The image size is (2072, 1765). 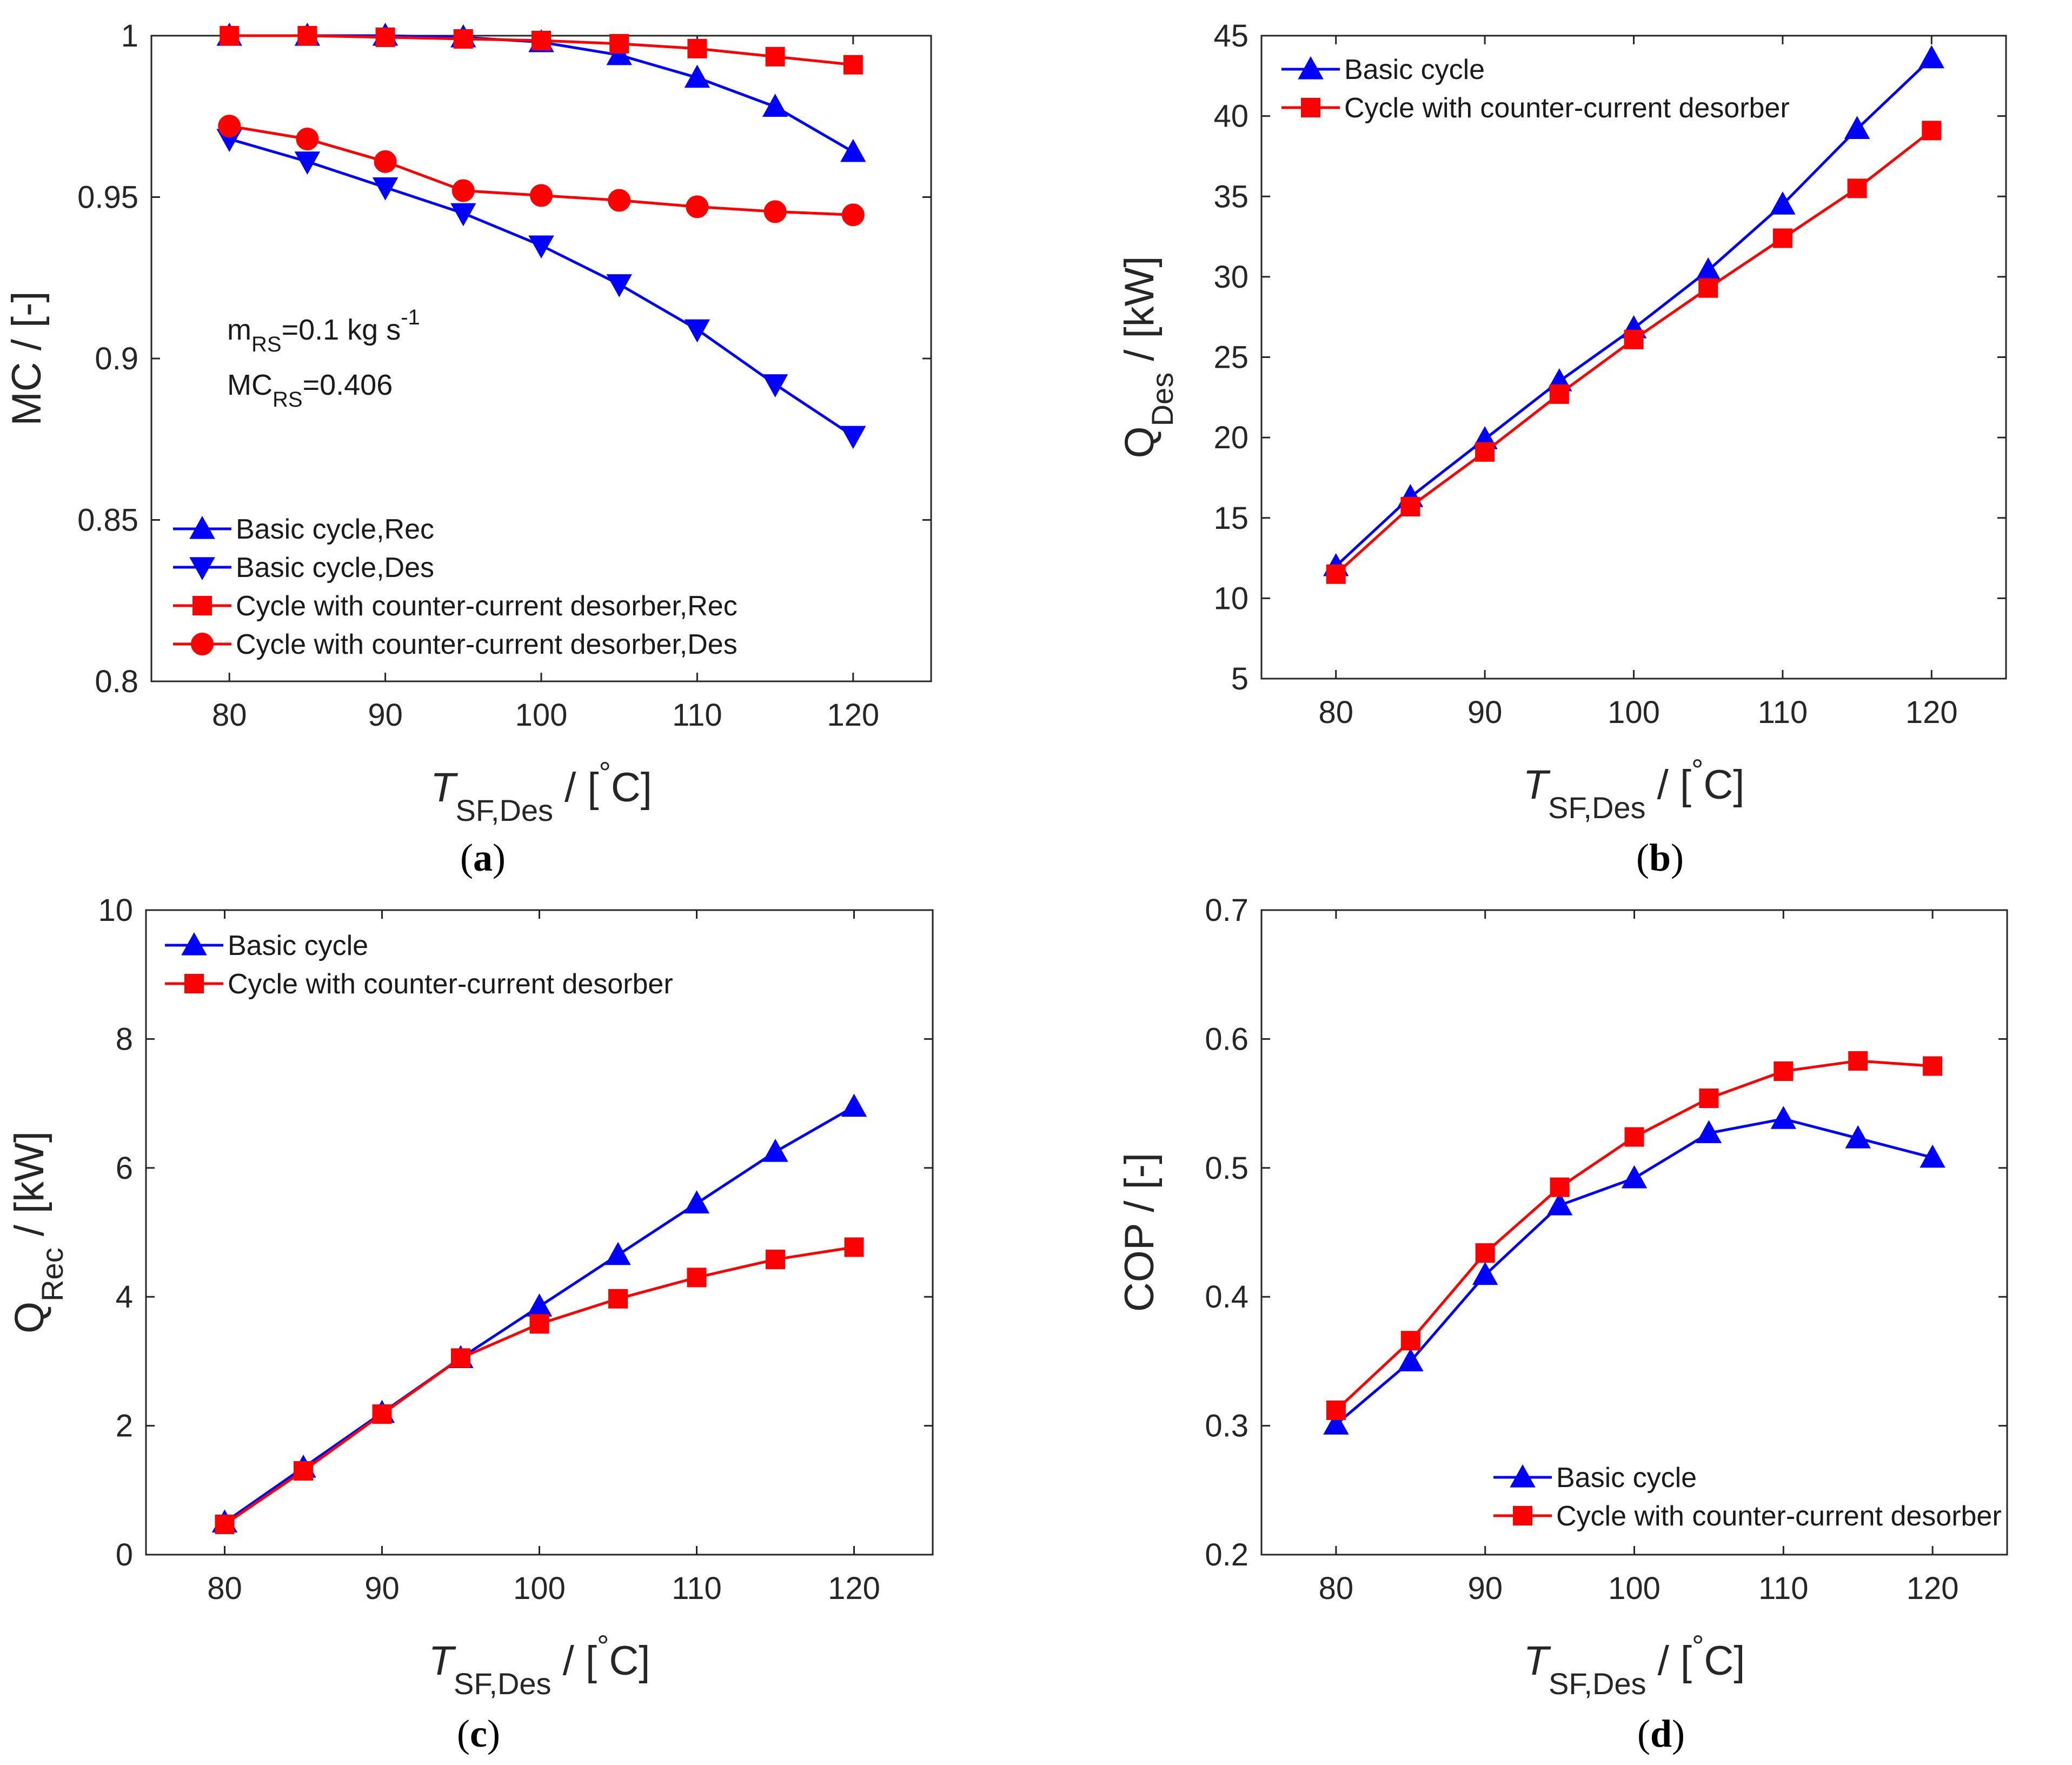 What do you see at coordinates (1230, 598) in the screenshot?
I see `y-tick-label: 10` at bounding box center [1230, 598].